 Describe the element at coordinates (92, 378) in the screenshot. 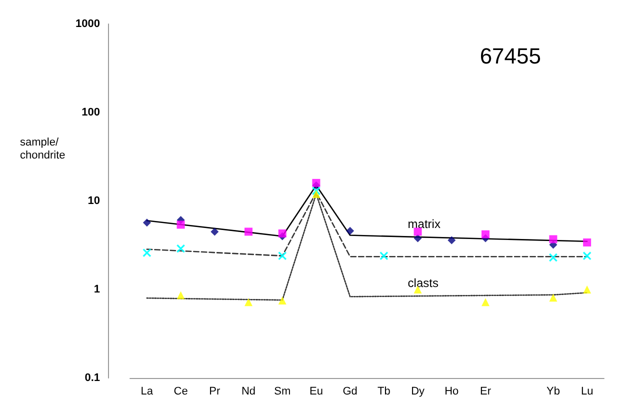

I see `y-tick-label: 0.1` at that location.